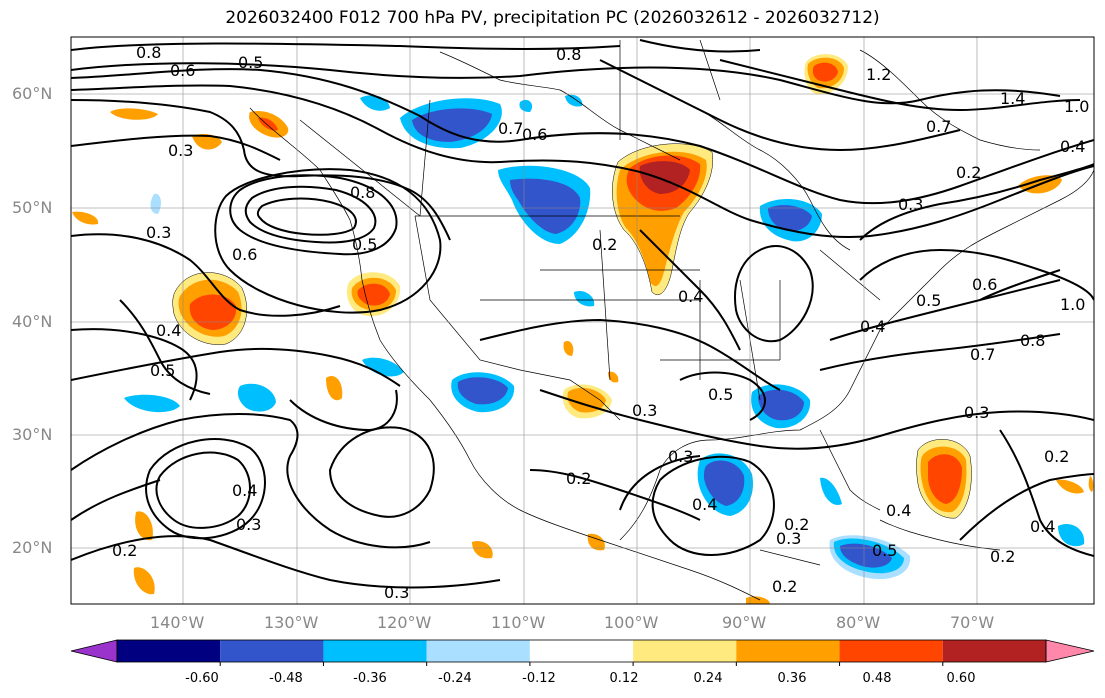  What do you see at coordinates (32, 547) in the screenshot?
I see `lat-label: 20°N` at bounding box center [32, 547].